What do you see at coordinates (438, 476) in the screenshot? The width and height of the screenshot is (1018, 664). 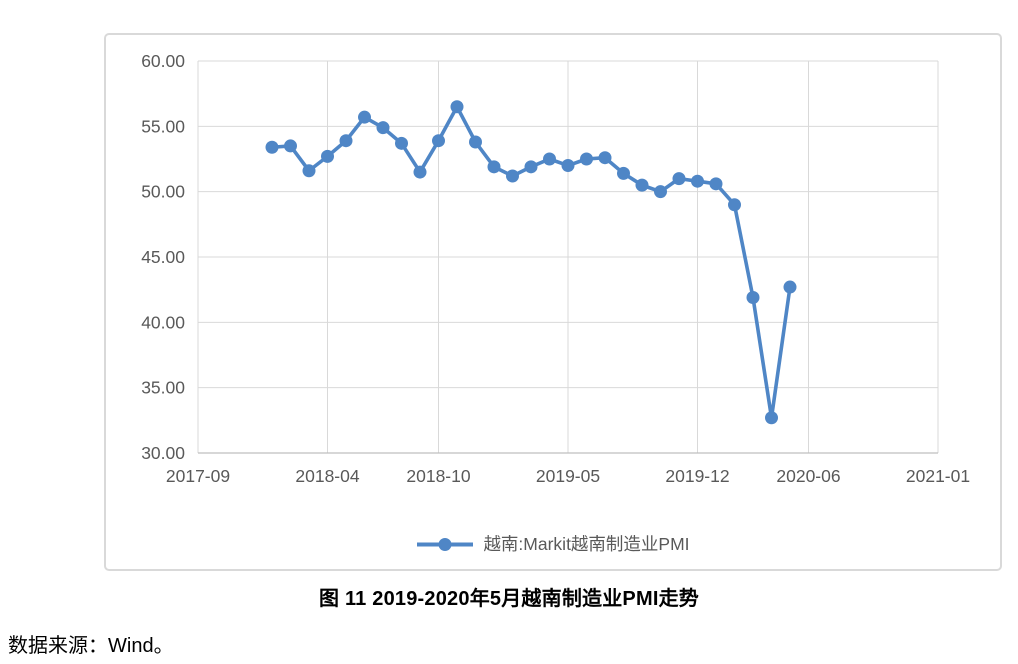 I see `x-axis-tick-label: 2018-10` at bounding box center [438, 476].